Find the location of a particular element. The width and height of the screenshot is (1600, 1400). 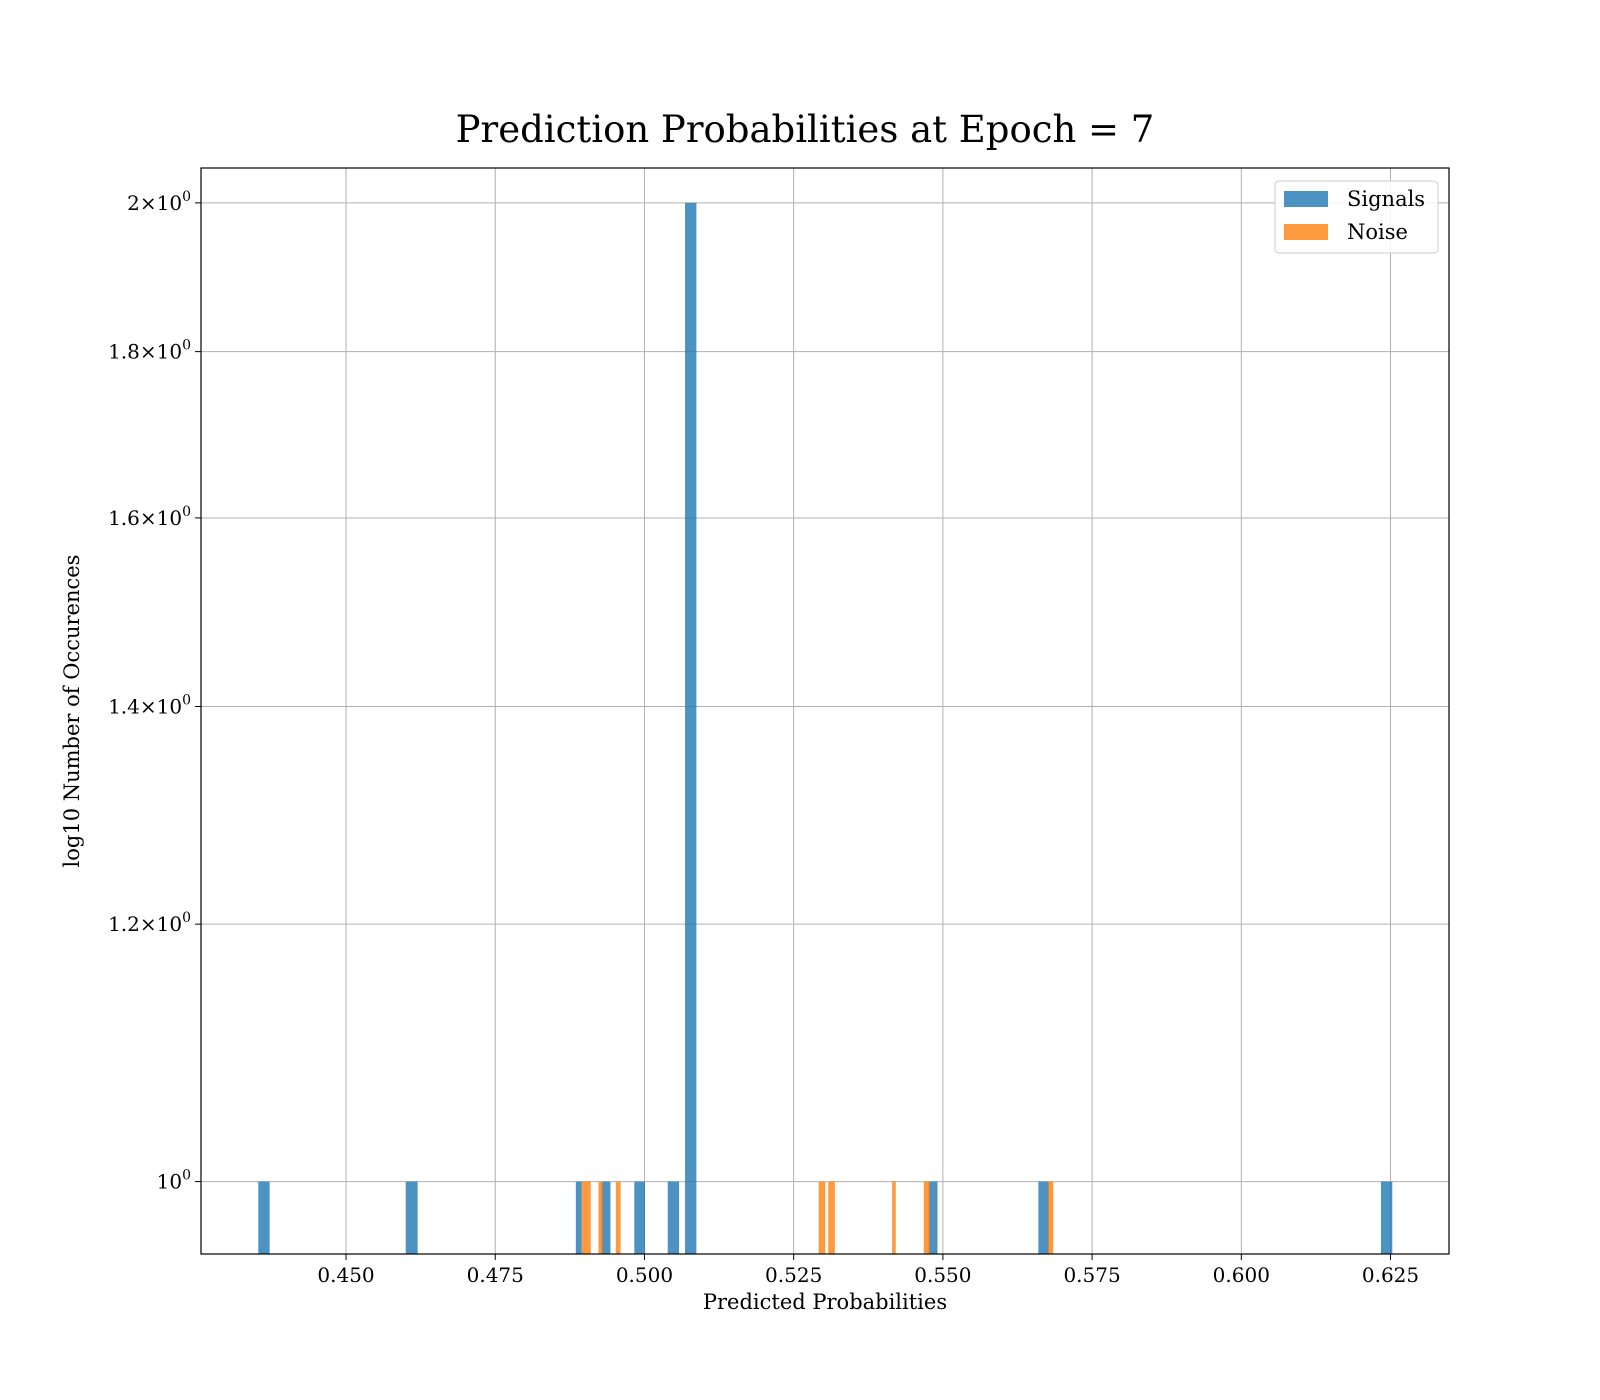

y-axis-ticks: 100 1.2×100 1.4×100 1.6×100 1.8×100 2×100 is located at coordinates (154, 691).